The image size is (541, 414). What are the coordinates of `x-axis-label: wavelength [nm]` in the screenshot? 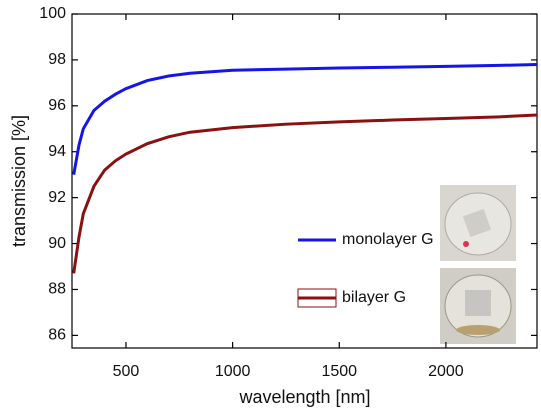 It's located at (304, 397).